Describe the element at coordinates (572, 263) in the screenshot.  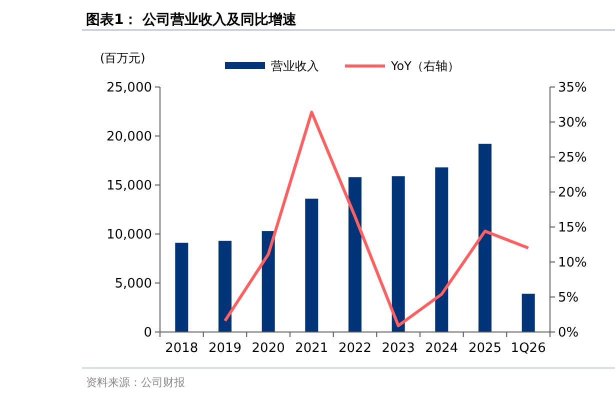
I see `y2-tick-label: 10%` at that location.